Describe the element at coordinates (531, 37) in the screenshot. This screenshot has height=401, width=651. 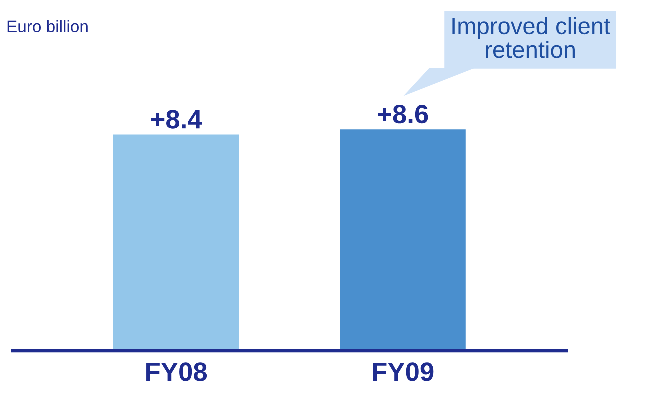
I see `text: Improved client retention` at that location.